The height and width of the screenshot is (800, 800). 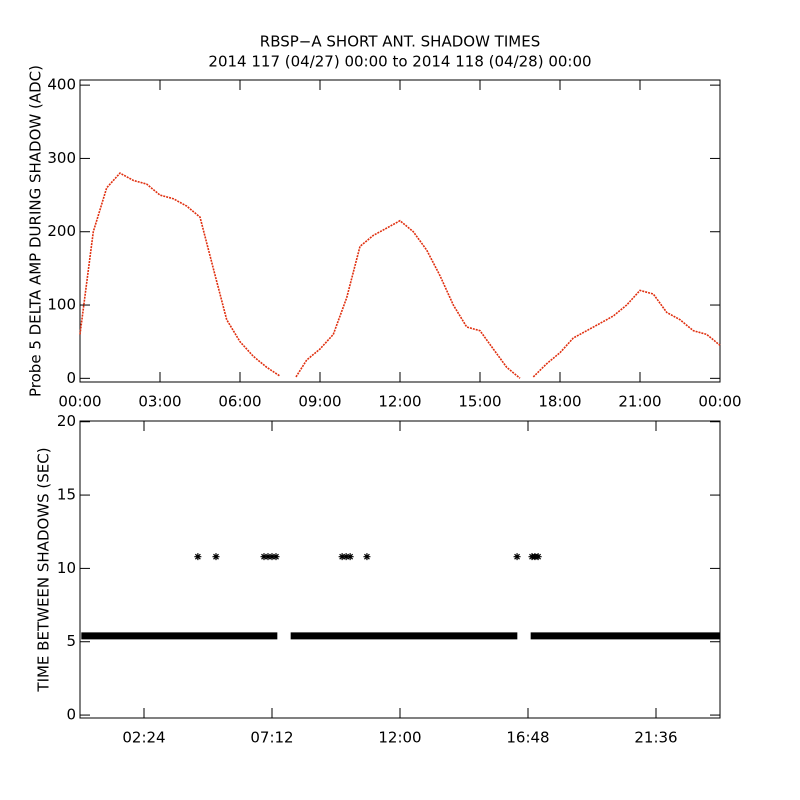 I want to click on y-tick-label: 200, so click(x=61, y=231).